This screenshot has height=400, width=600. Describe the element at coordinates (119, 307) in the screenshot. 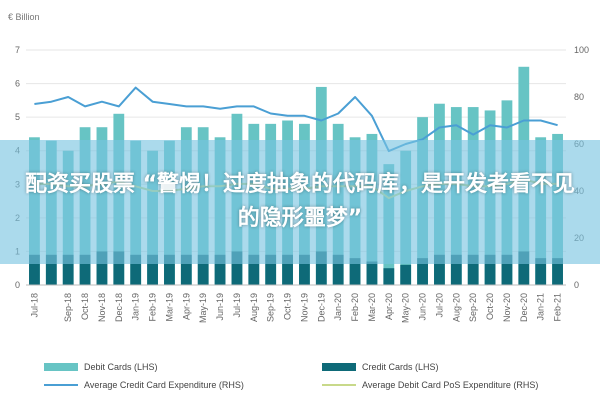

I see `x-axis-tick-label: Dec-18` at that location.